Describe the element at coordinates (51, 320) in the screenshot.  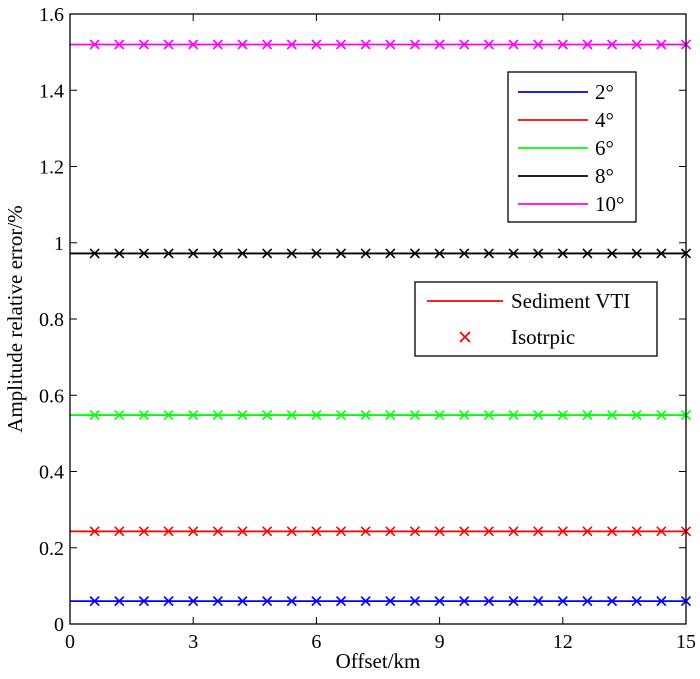
I see `y-tick-label: 0.8` at that location.